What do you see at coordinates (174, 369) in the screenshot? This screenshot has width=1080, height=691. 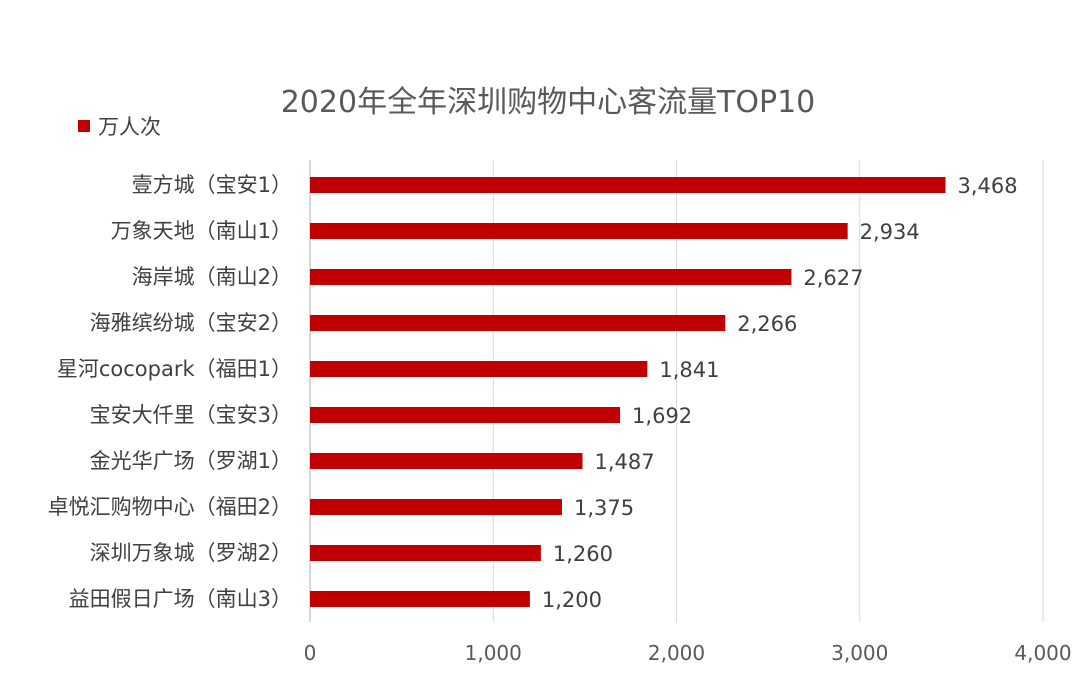 I see `category-label: 星河cocopark（福田1）` at bounding box center [174, 369].